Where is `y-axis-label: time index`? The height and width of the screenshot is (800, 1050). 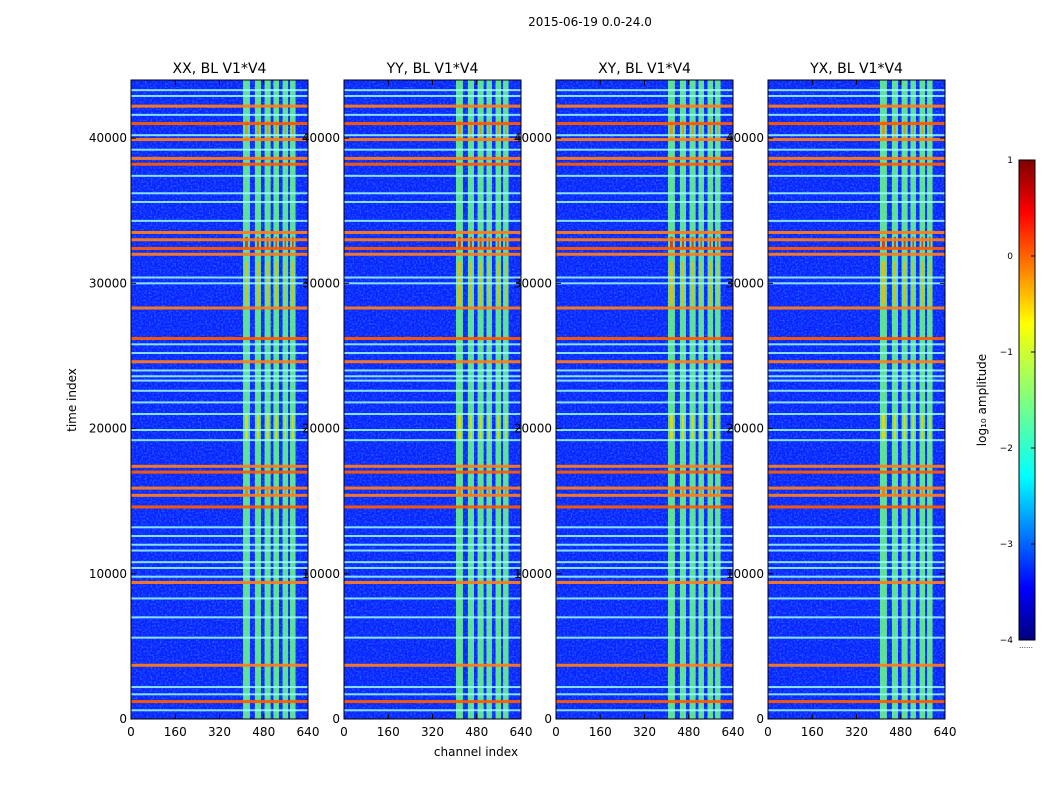
y-axis-label: time index is located at coordinates (72, 400).